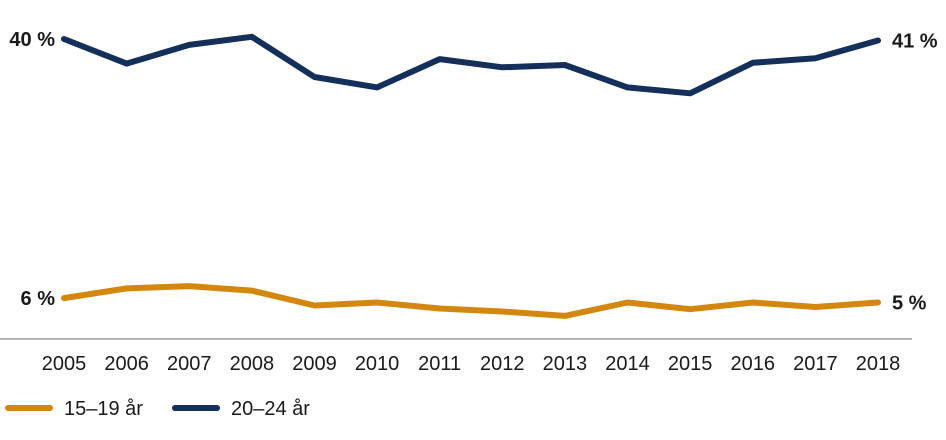 This screenshot has width=946, height=440. Describe the element at coordinates (815, 364) in the screenshot. I see `x-tick-label: 2017` at that location.